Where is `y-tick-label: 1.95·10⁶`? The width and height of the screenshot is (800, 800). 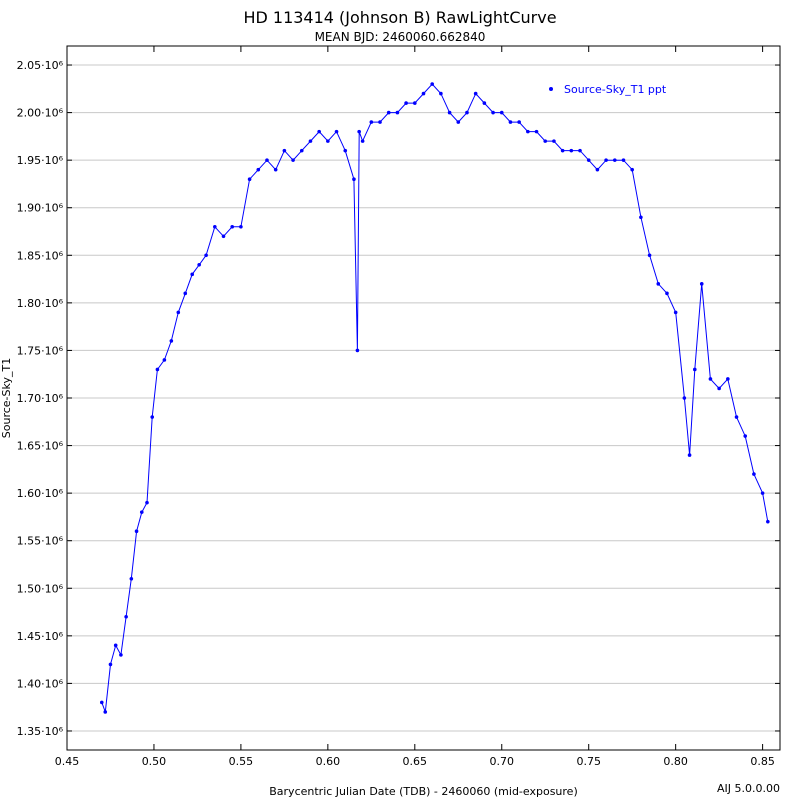
y-tick-label: 1.95·10⁶ is located at coordinates (40, 160).